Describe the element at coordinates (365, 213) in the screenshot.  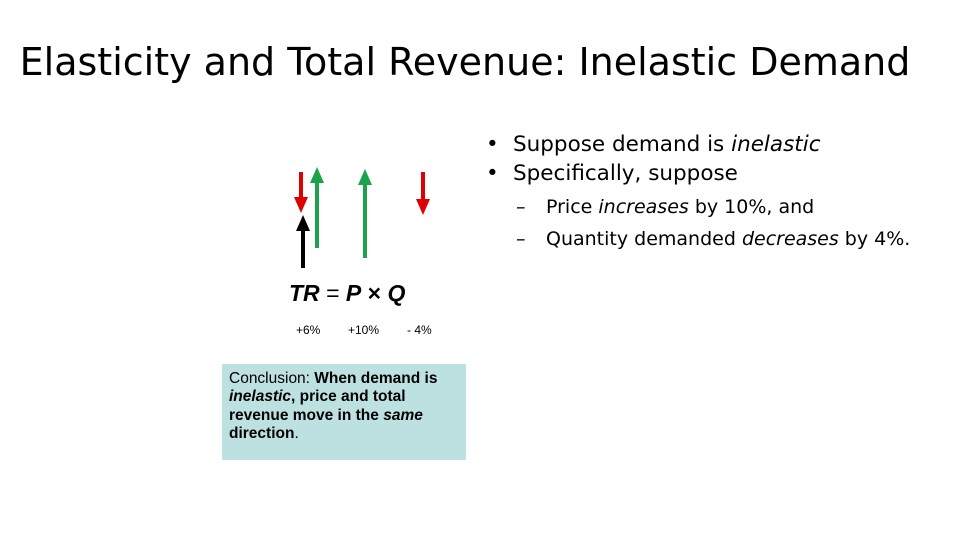
I see `green-up-arrow-price` at that location.